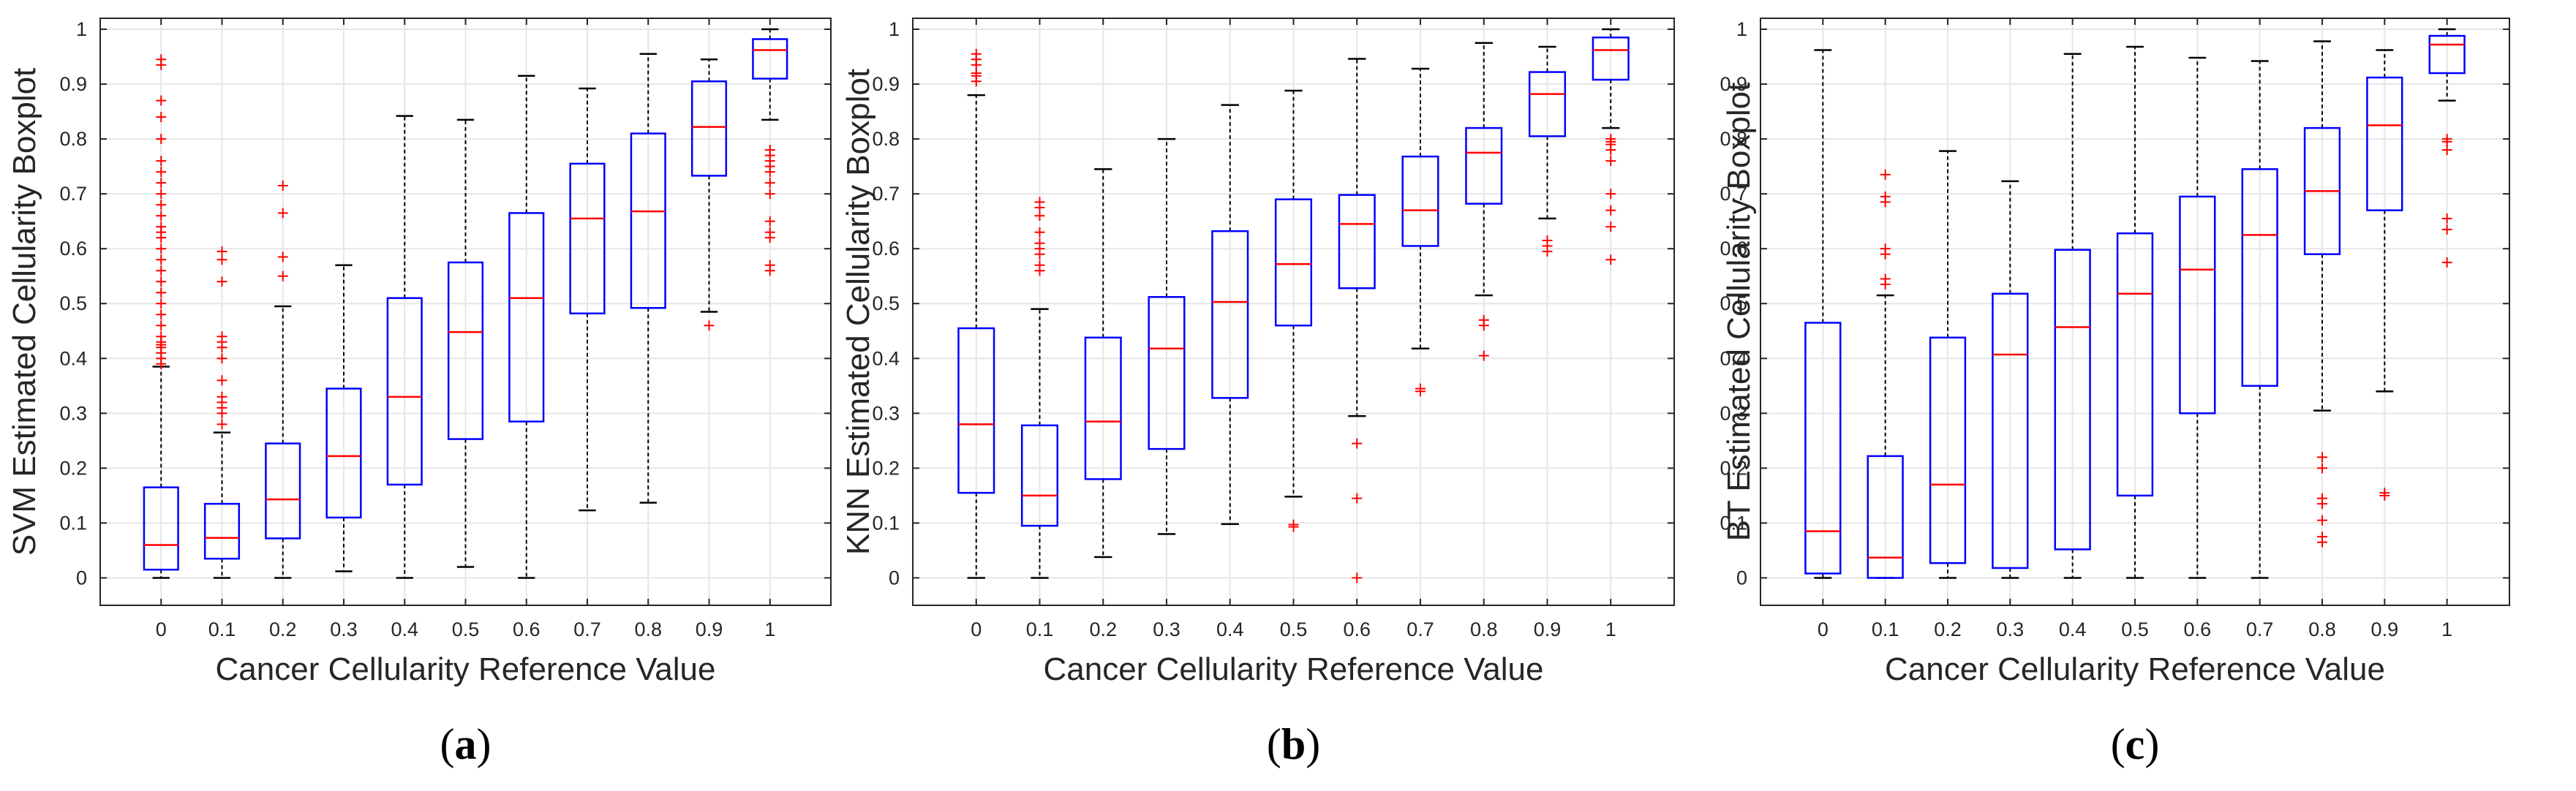 Image resolution: width=2576 pixels, height=791 pixels. What do you see at coordinates (1741, 29) in the screenshot?
I see `y-tick-label: 1` at bounding box center [1741, 29].